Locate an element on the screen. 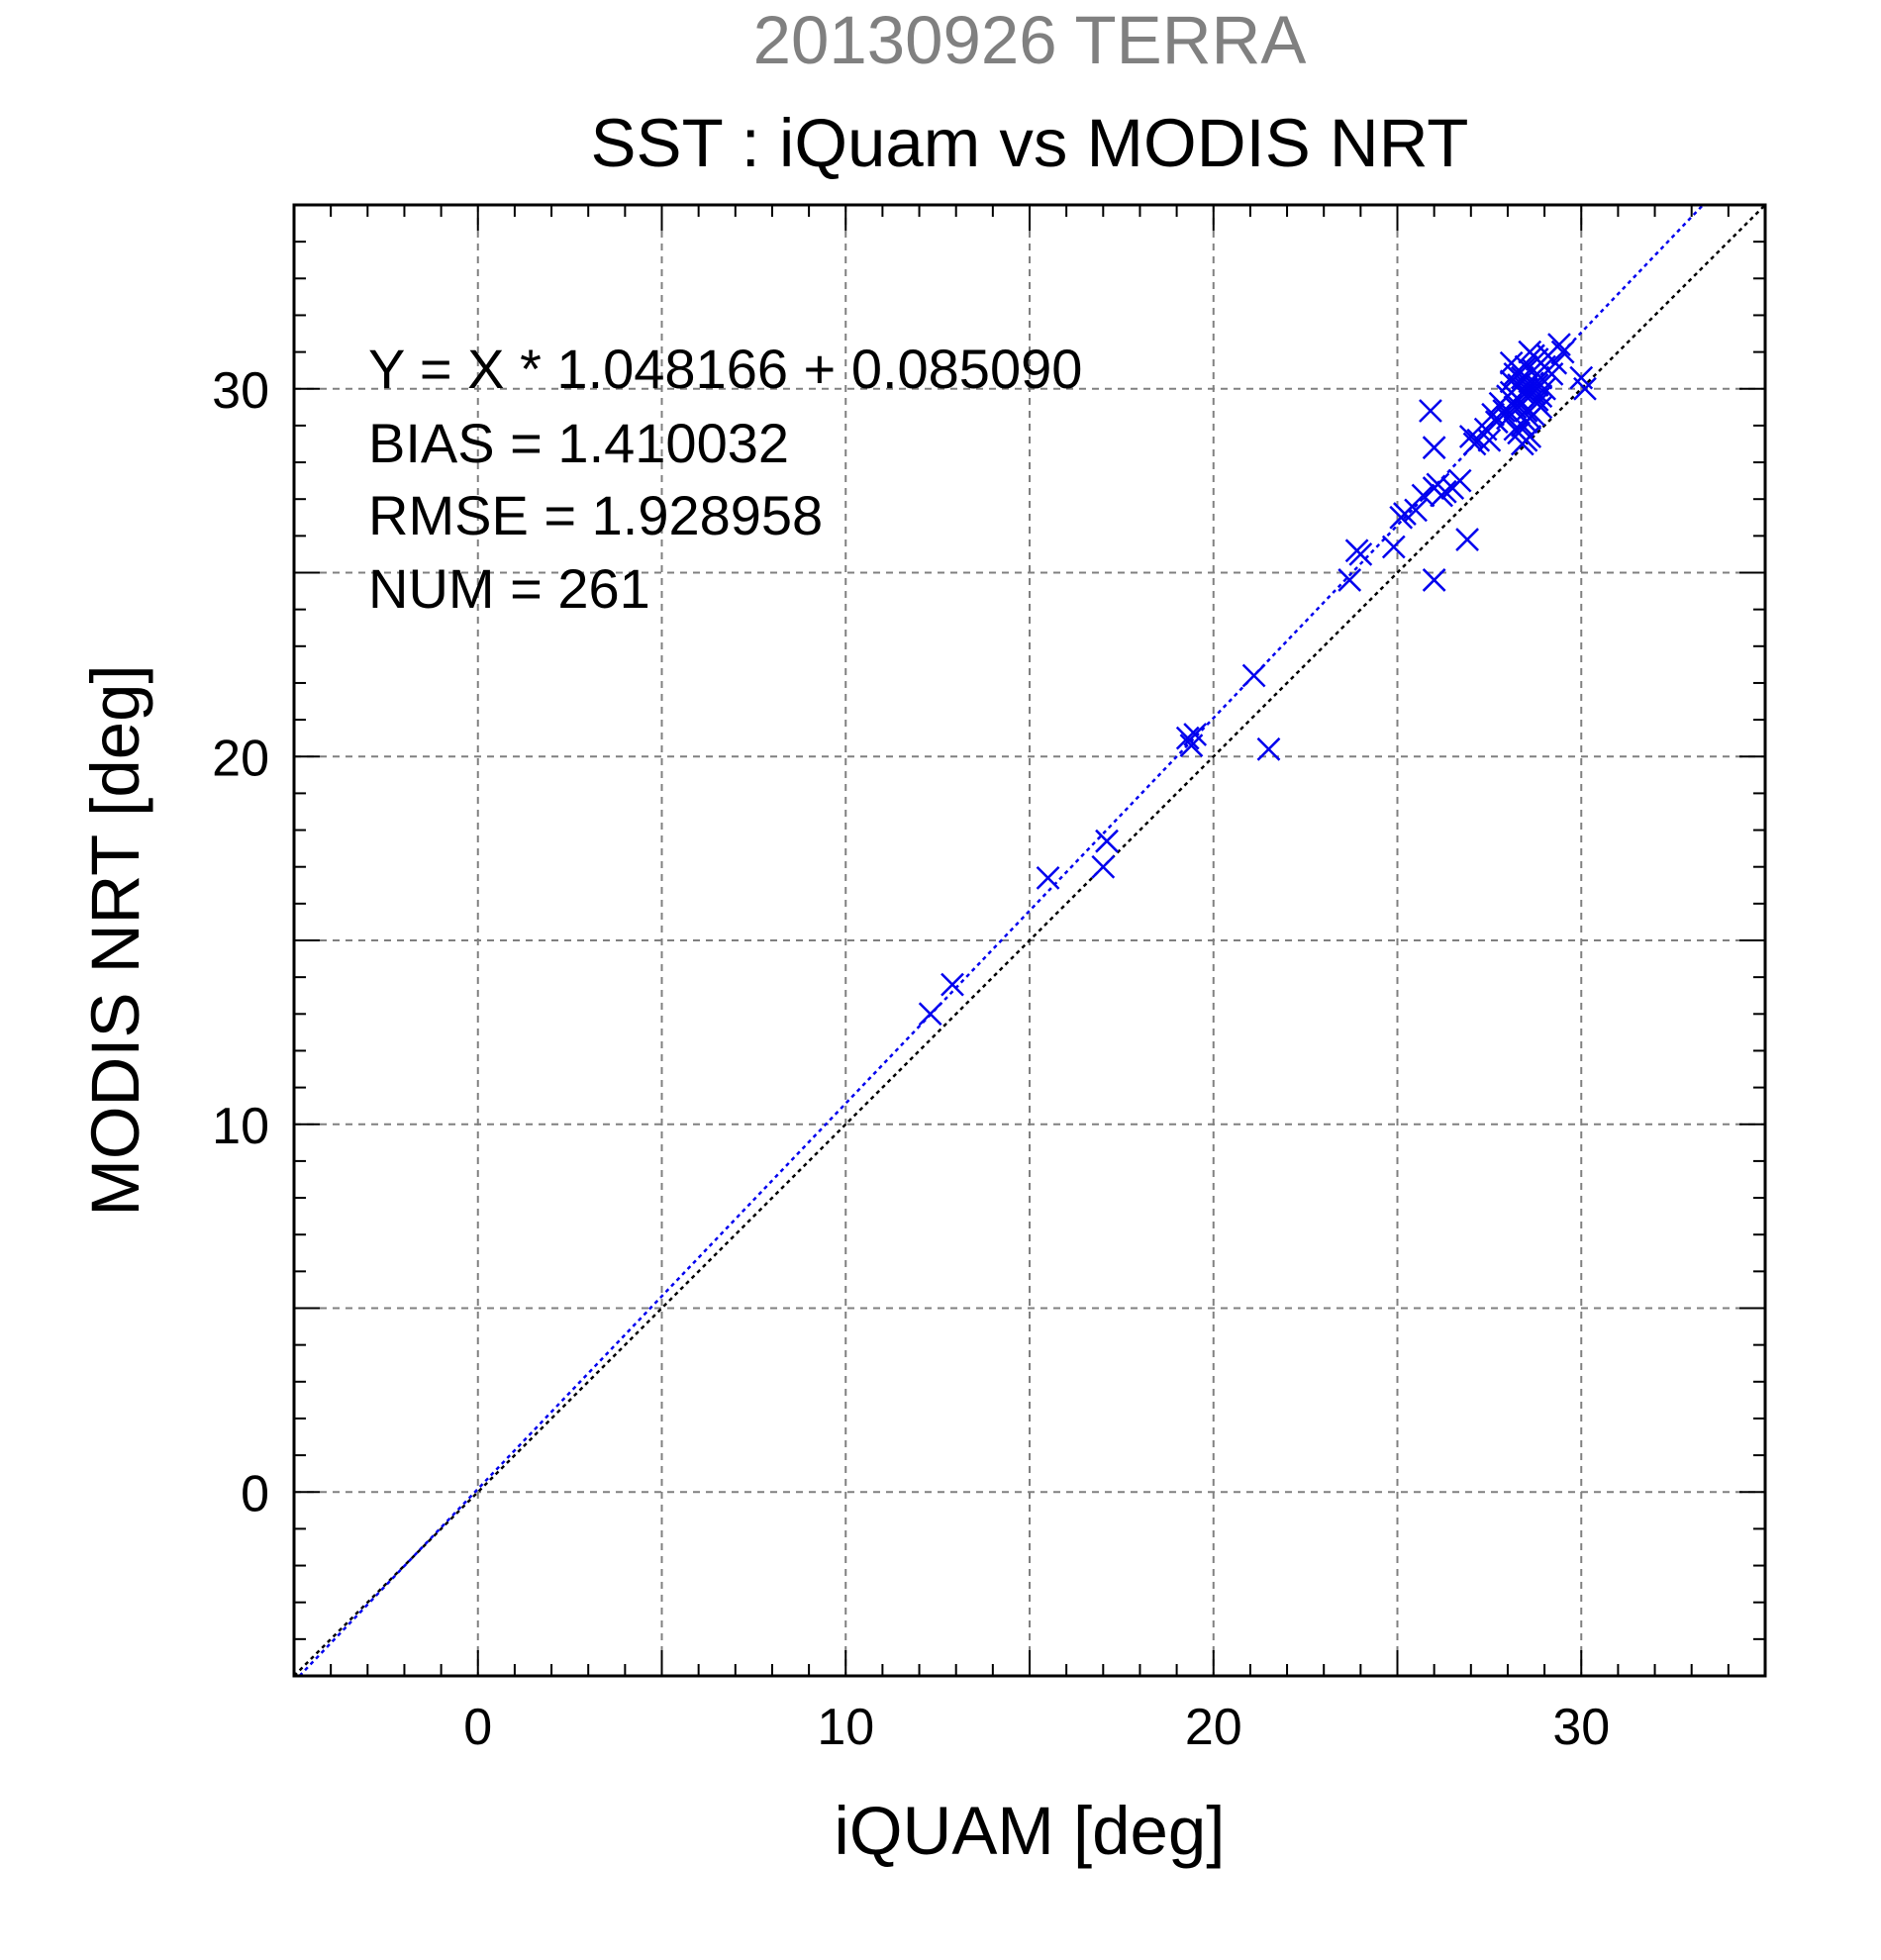 Image resolution: width=1881 pixels, height=1960 pixels. x-tick-label: 30 is located at coordinates (1581, 1727).